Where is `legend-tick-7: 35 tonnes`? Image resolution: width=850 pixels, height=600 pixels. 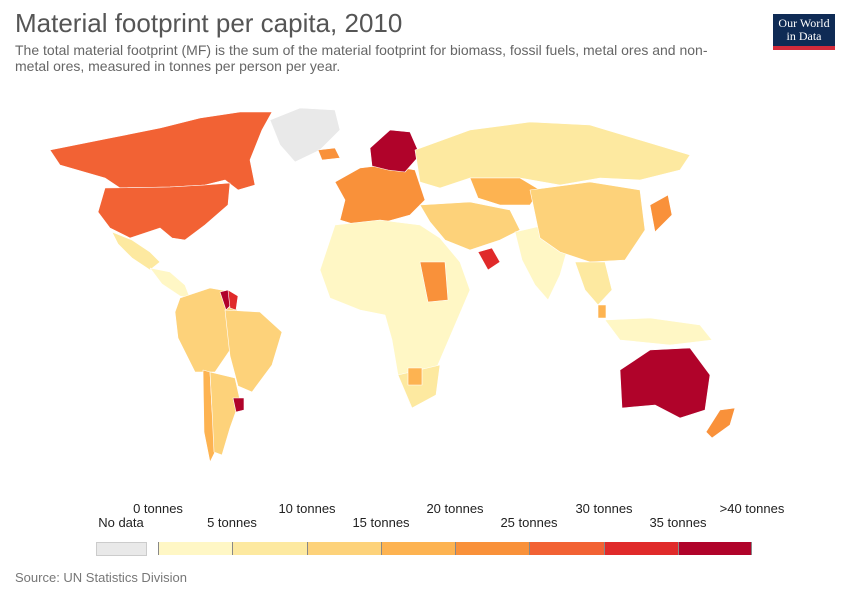 legend-tick-7: 35 tonnes is located at coordinates (678, 522).